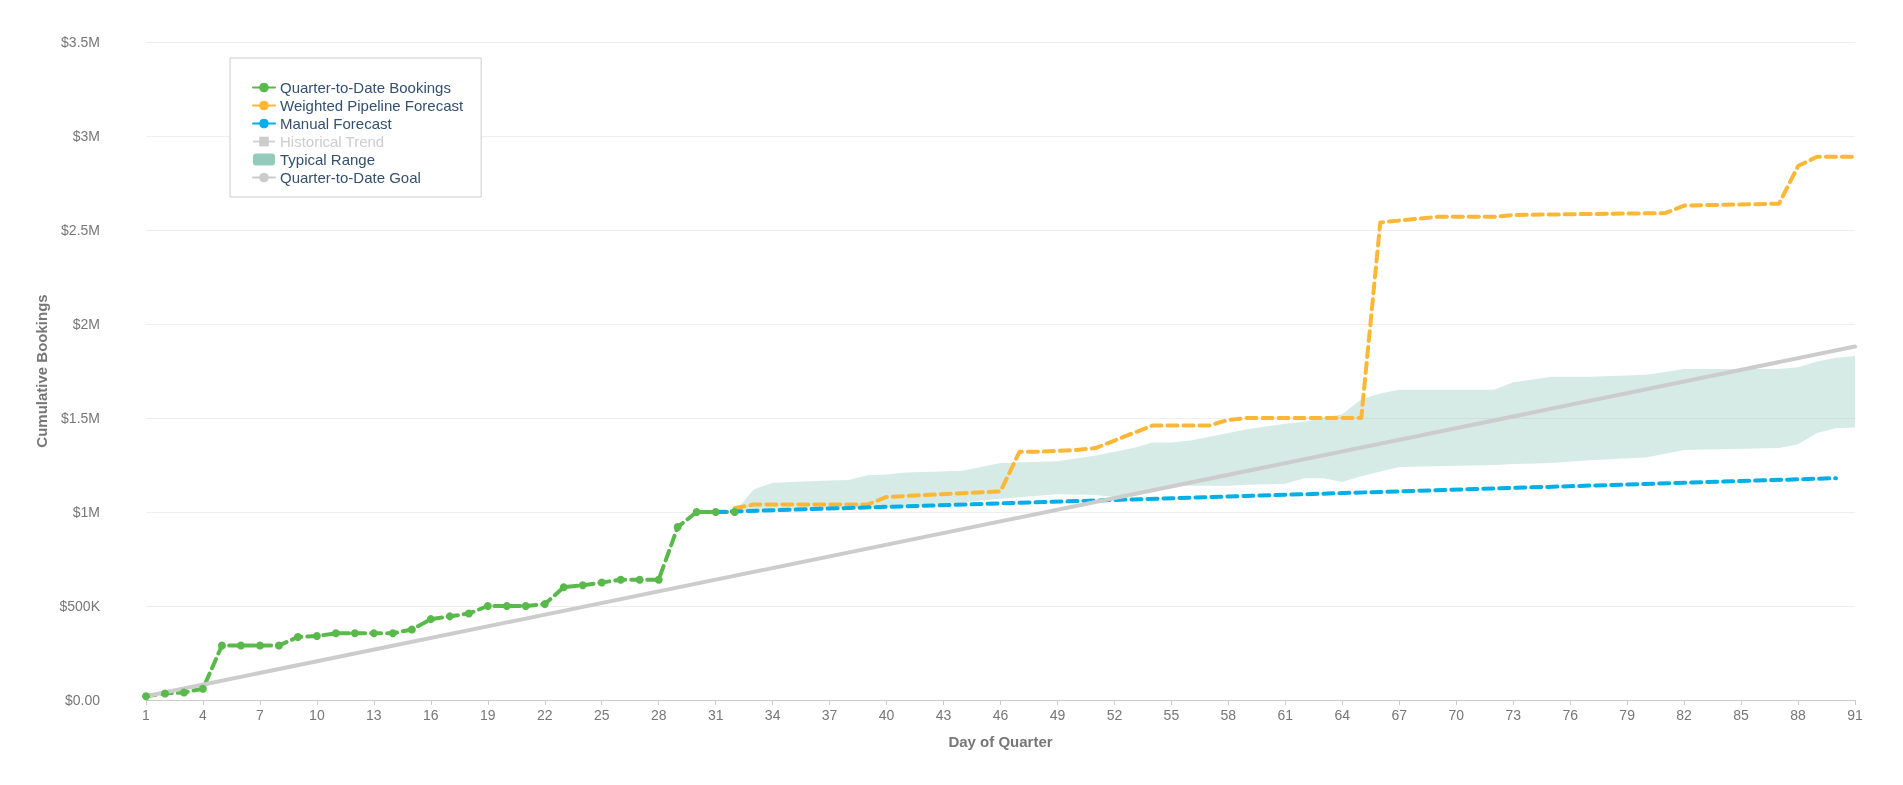 Image resolution: width=1903 pixels, height=785 pixels. What do you see at coordinates (1399, 715) in the screenshot?
I see `x-tick-label: 67` at bounding box center [1399, 715].